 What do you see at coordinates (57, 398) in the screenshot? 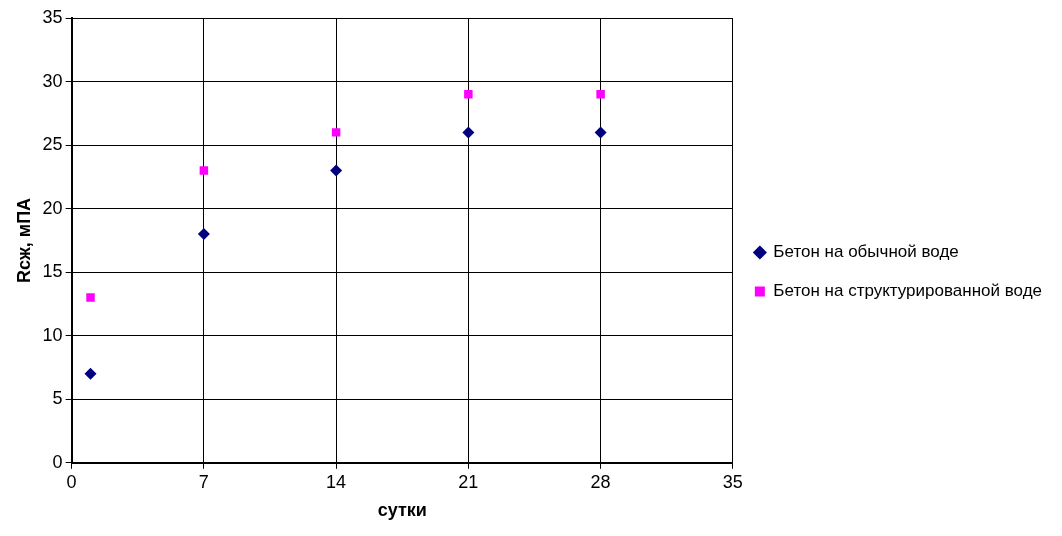
I see `y-tick-label: 5` at bounding box center [57, 398].